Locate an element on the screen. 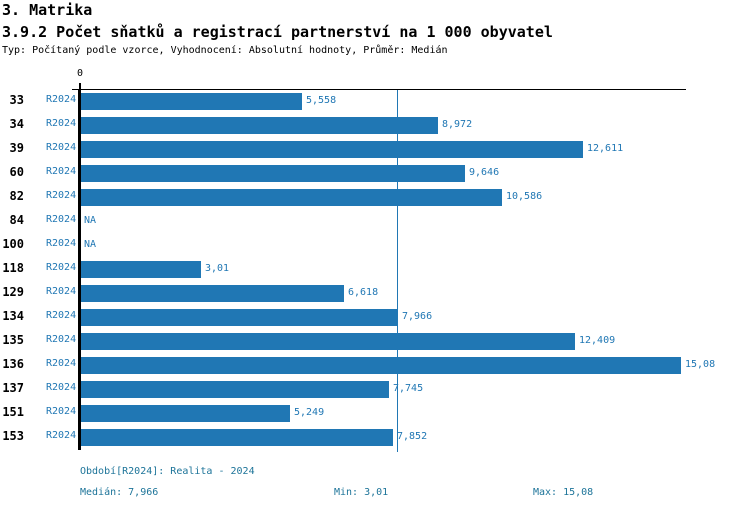 This screenshot has height=512, width=750. chart-row: 137 R2024 7,745 is located at coordinates (375, 390).